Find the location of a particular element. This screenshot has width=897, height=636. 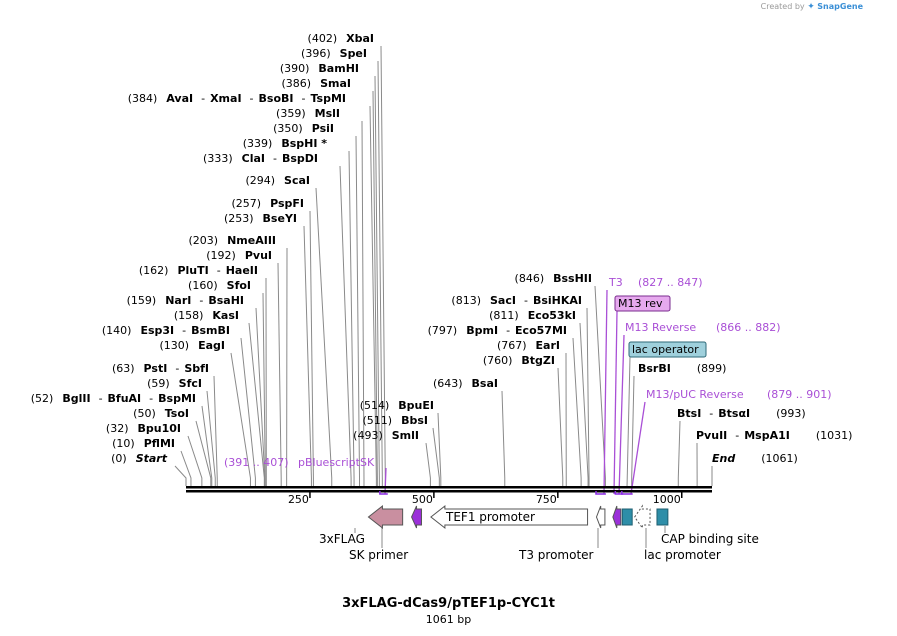

leader-line-btsi is located at coordinates (679, 453).